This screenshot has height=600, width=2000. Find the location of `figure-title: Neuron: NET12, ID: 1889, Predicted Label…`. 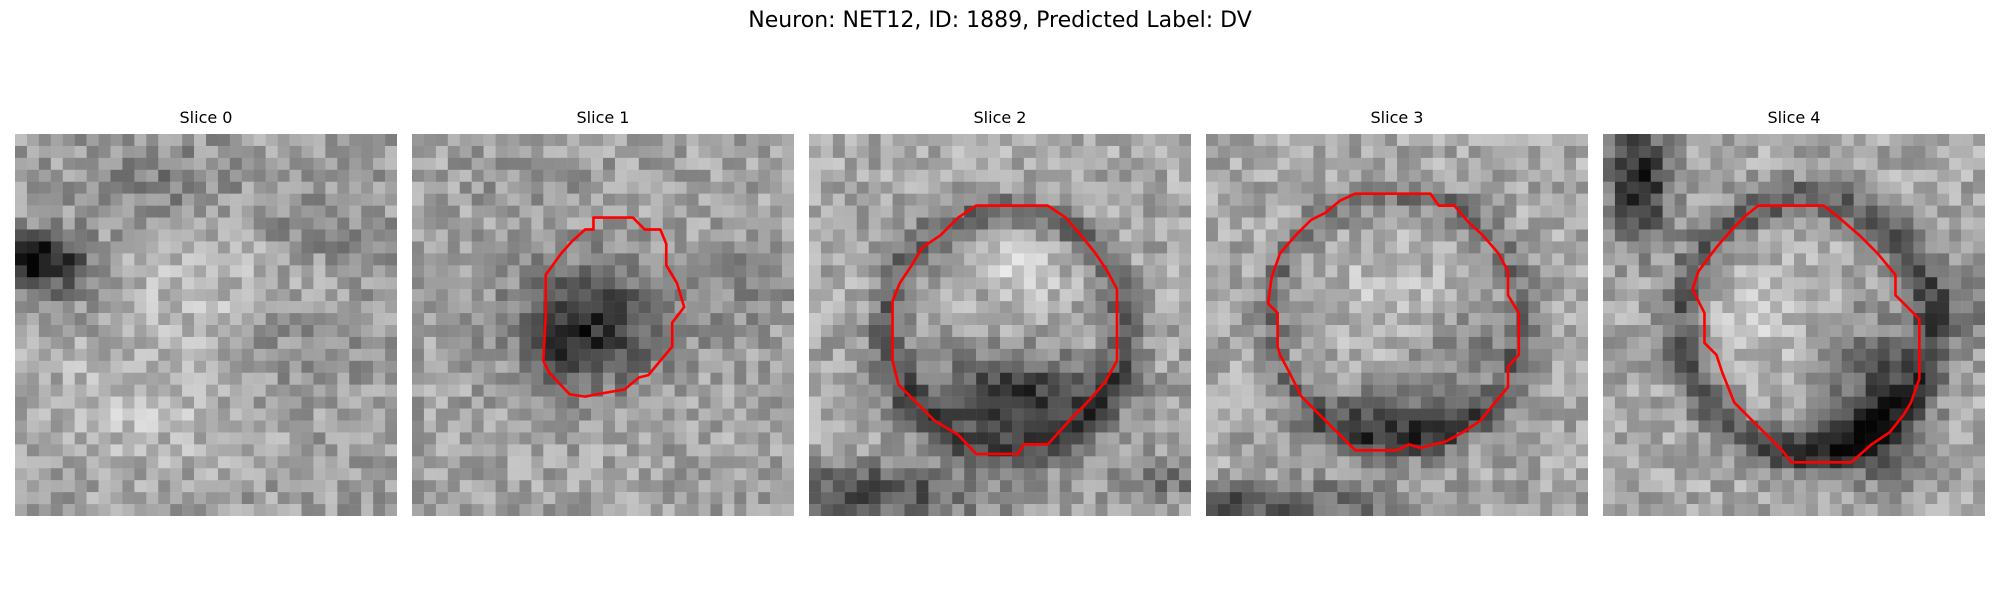

figure-title: Neuron: NET12, ID: 1889, Predicted Label… is located at coordinates (1000, 20).